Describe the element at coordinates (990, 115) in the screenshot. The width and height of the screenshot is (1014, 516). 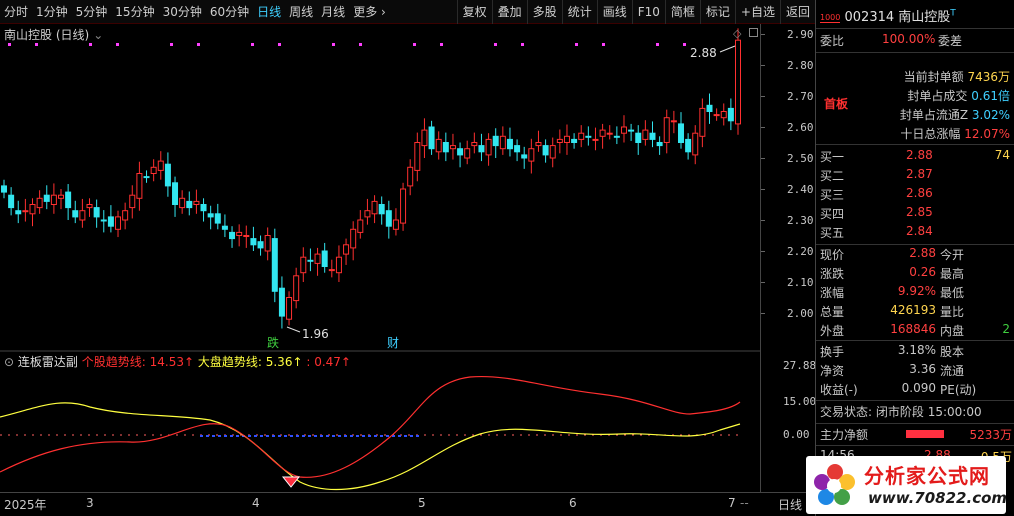
I see `stat-value: 3.02%` at that location.